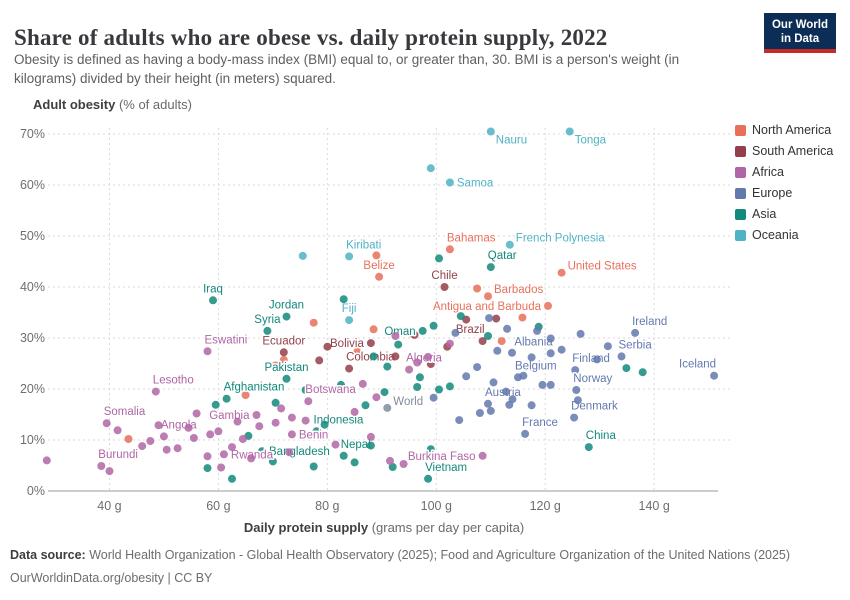  I want to click on legend-item-na: North America, so click(784, 130).